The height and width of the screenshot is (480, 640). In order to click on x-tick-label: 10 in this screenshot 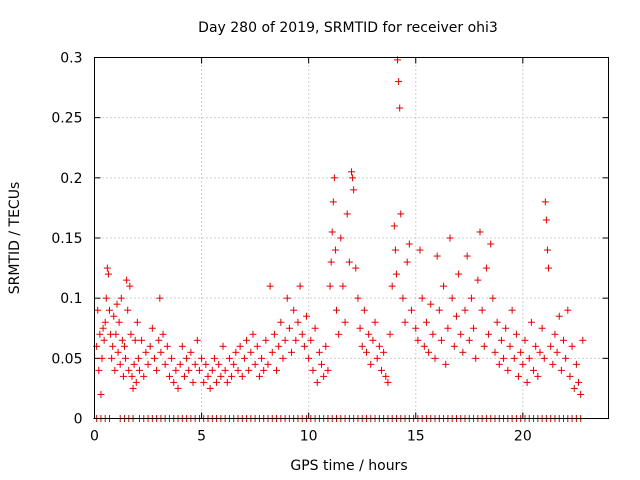, I will do `click(309, 437)`.